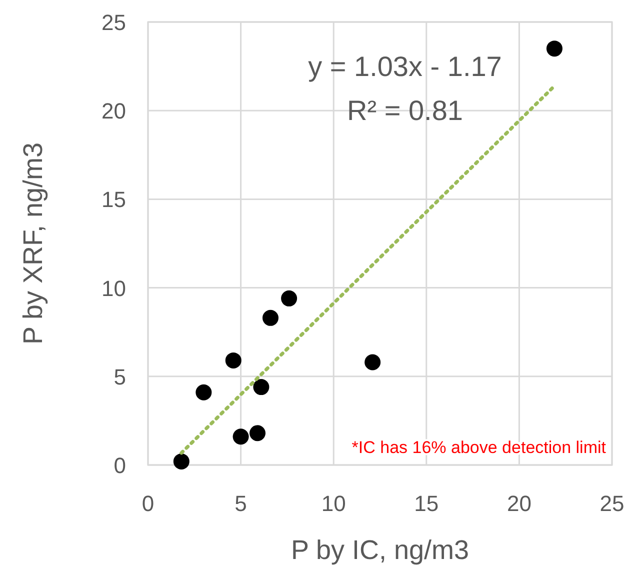 This screenshot has width=632, height=569. What do you see at coordinates (405, 66) in the screenshot?
I see `annotation: y = 1.03x - 1.17` at bounding box center [405, 66].